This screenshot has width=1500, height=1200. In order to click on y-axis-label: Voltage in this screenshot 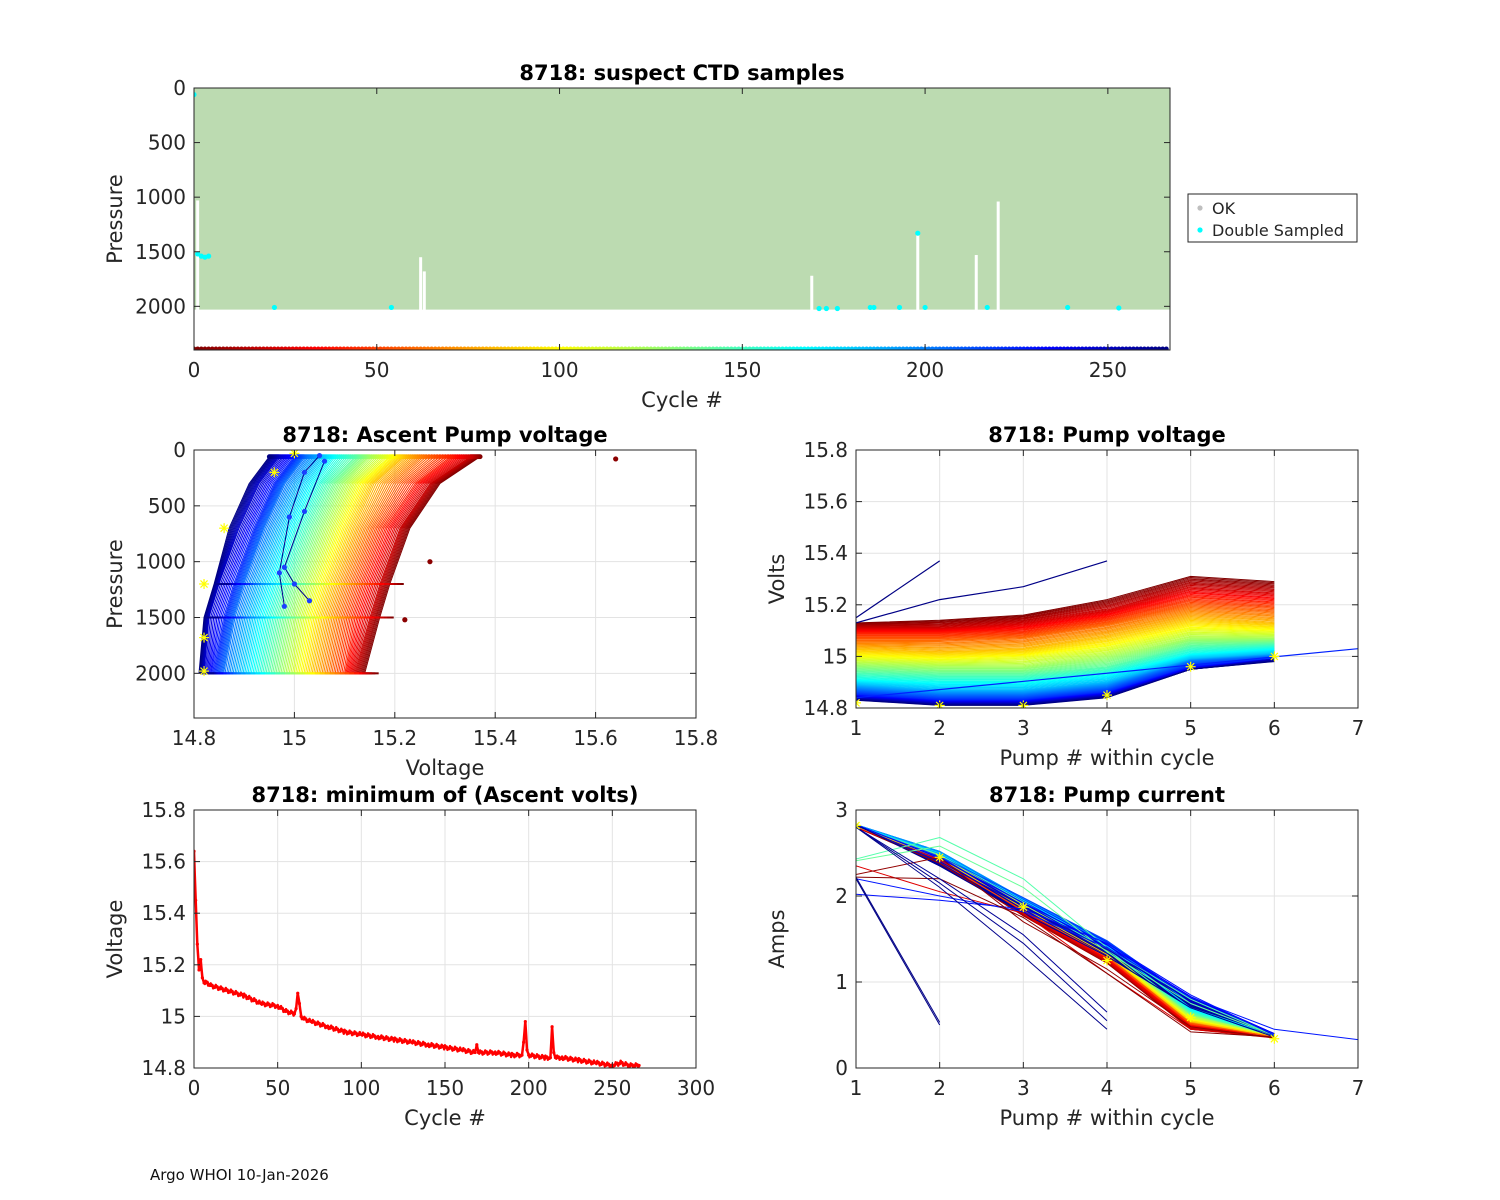, I will do `click(115, 939)`.